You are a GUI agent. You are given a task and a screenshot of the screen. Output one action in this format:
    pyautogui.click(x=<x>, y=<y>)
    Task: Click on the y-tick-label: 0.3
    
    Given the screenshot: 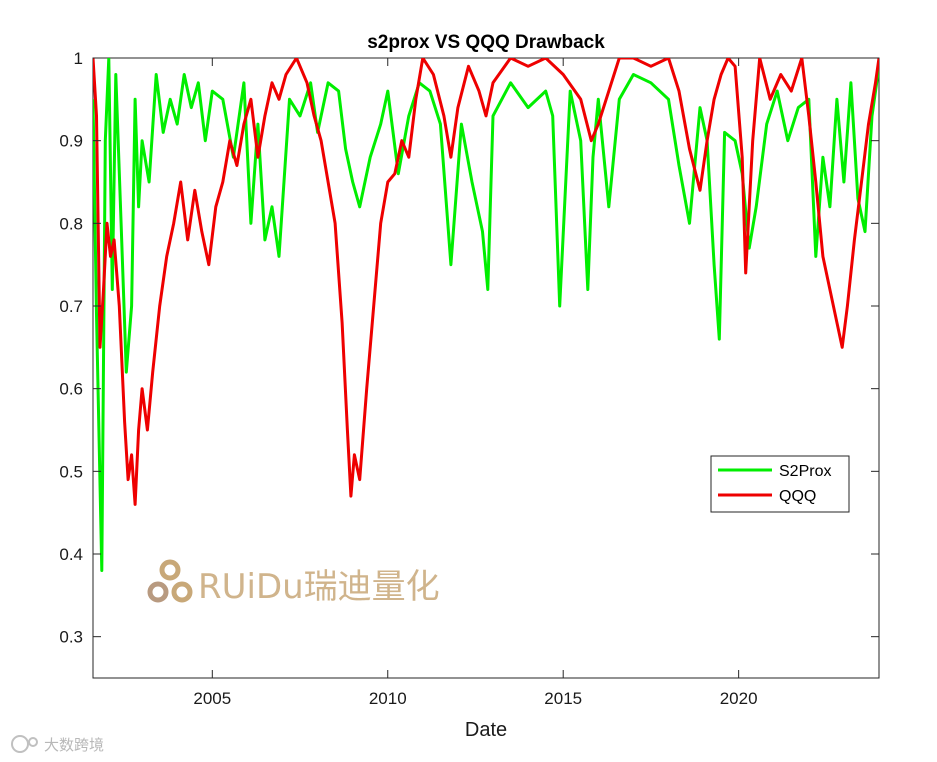 What is the action you would take?
    pyautogui.click(x=71, y=637)
    